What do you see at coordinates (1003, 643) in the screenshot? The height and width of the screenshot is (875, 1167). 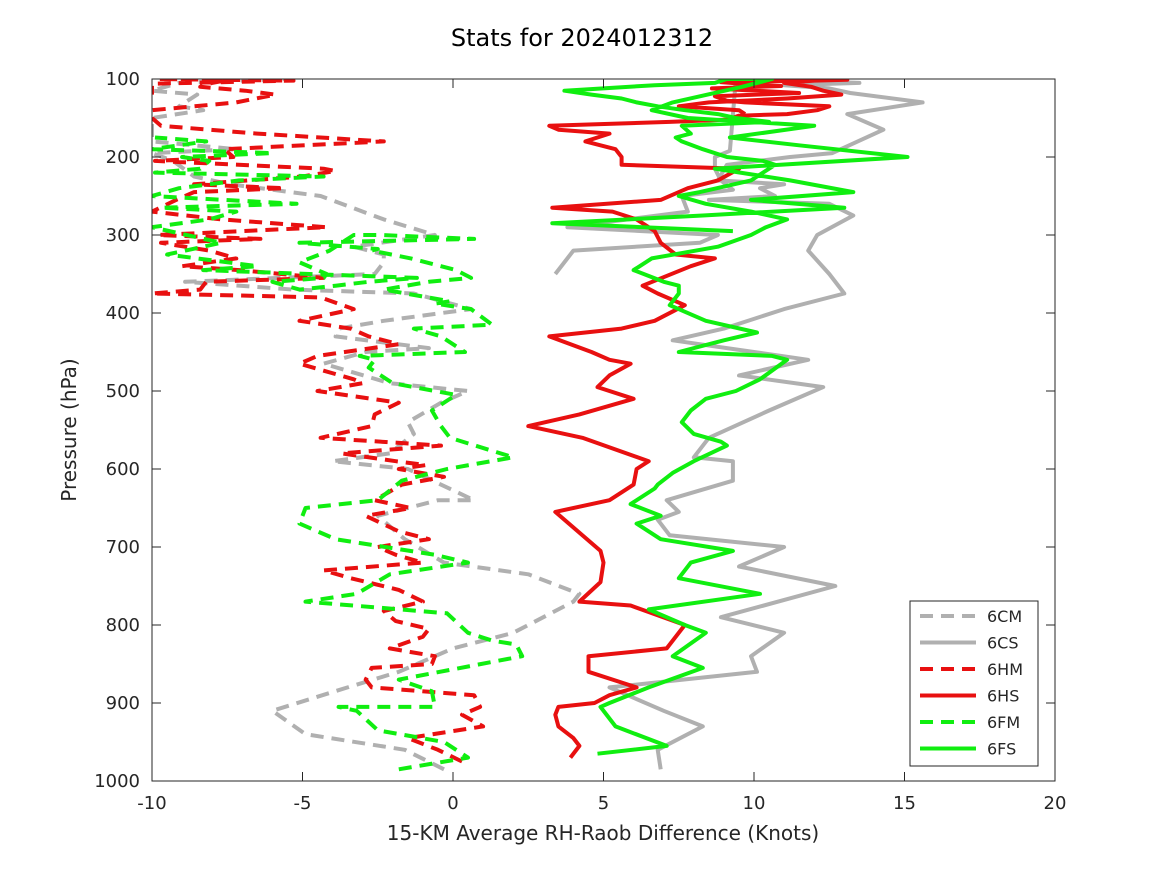 I see `legend-label-6cs: 6CS` at bounding box center [1003, 643].